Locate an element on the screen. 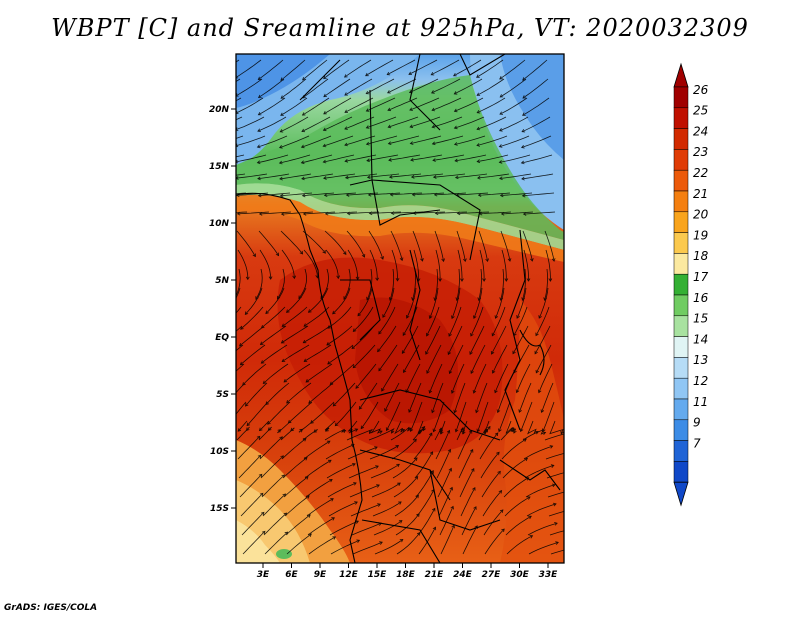  colorbar-label: 12 is located at coordinates (700, 381).